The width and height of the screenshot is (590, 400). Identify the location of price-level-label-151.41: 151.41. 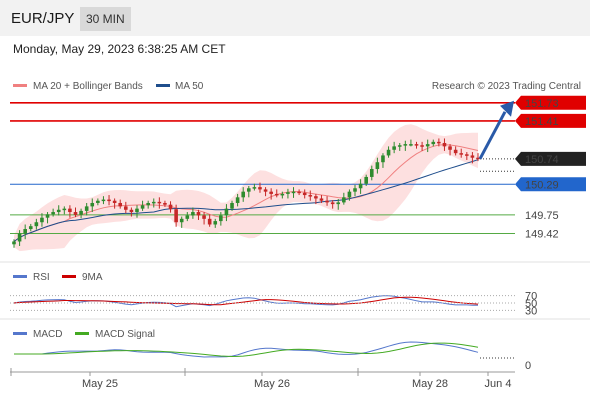
(542, 122).